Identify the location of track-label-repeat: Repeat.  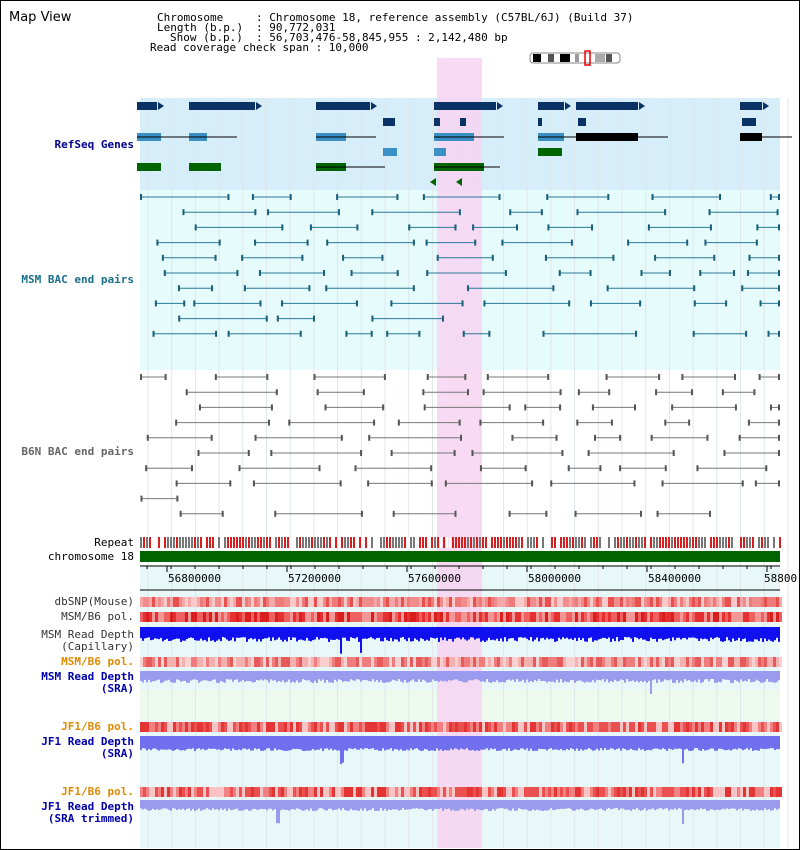
(114, 542).